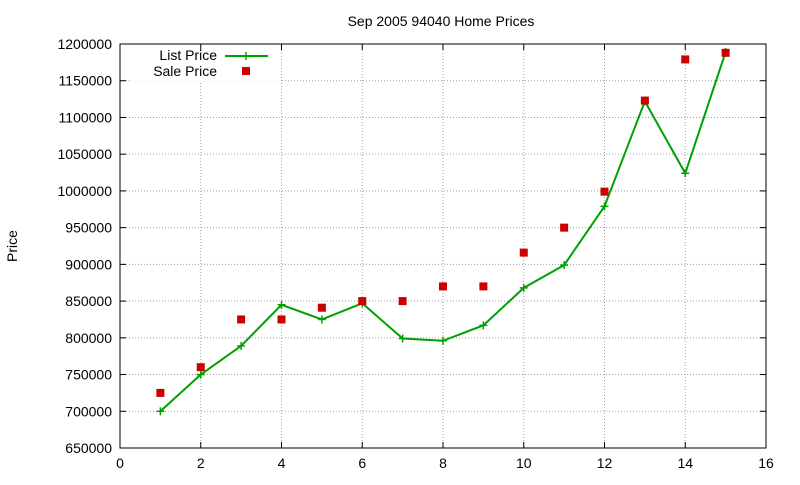 The image size is (800, 485). What do you see at coordinates (246, 71) in the screenshot?
I see `legend-marker-sale-price` at bounding box center [246, 71].